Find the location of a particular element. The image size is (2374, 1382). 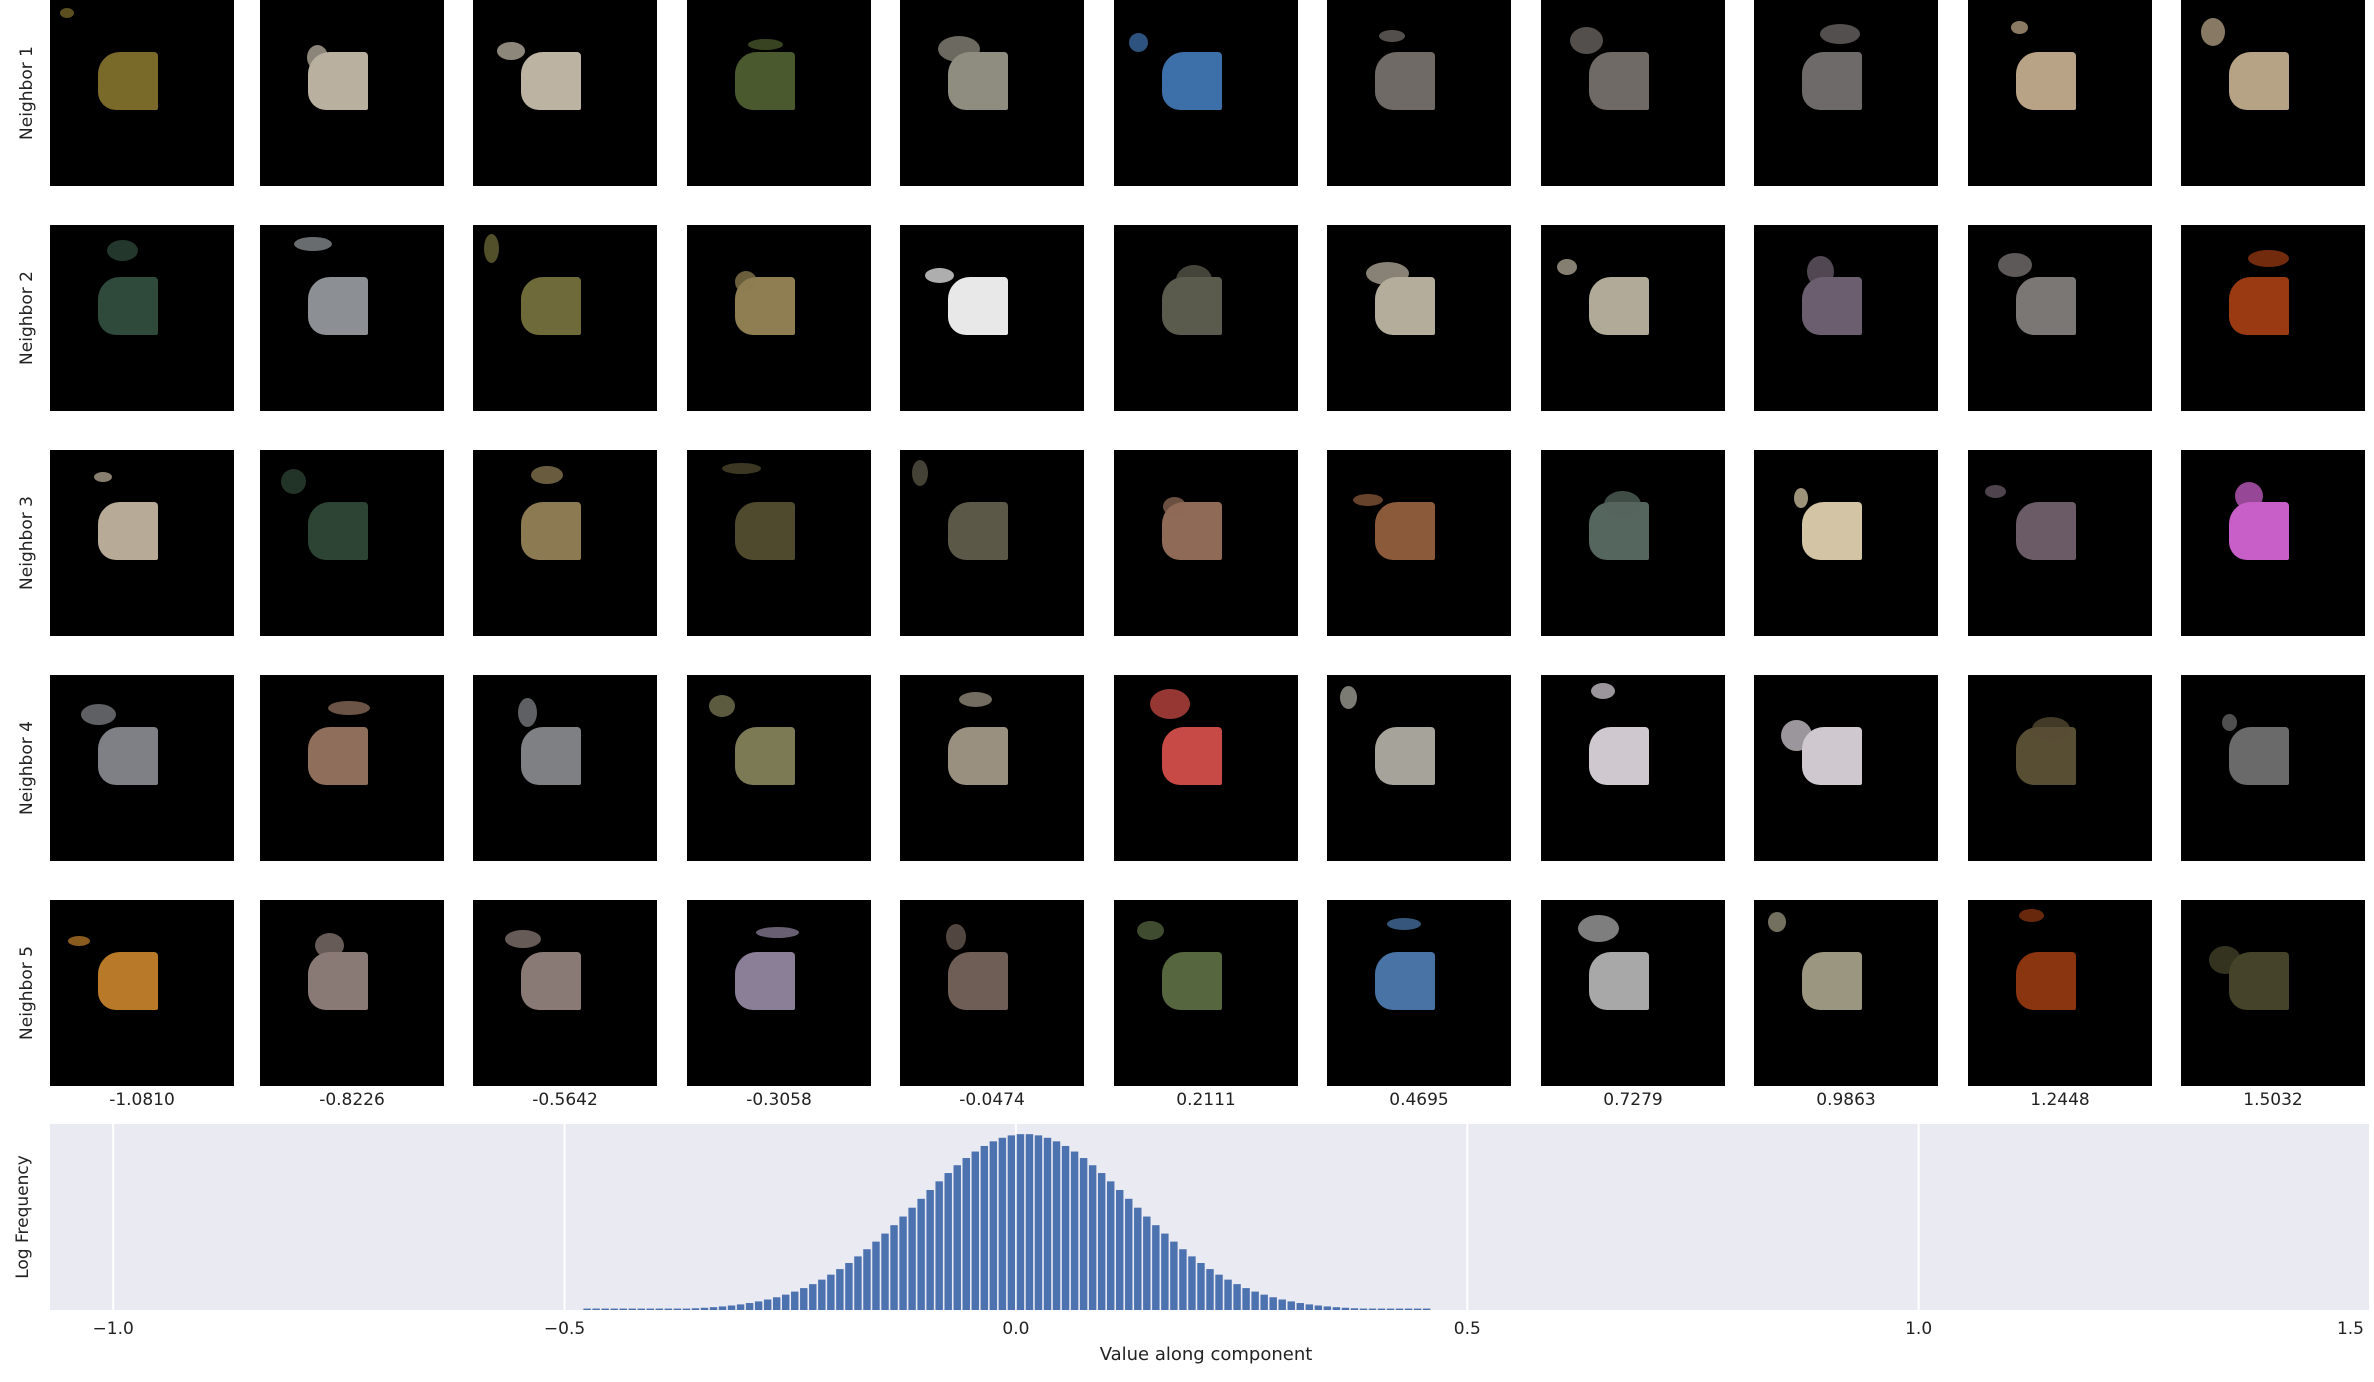

column-value-label: -0.0474 is located at coordinates (992, 1100).